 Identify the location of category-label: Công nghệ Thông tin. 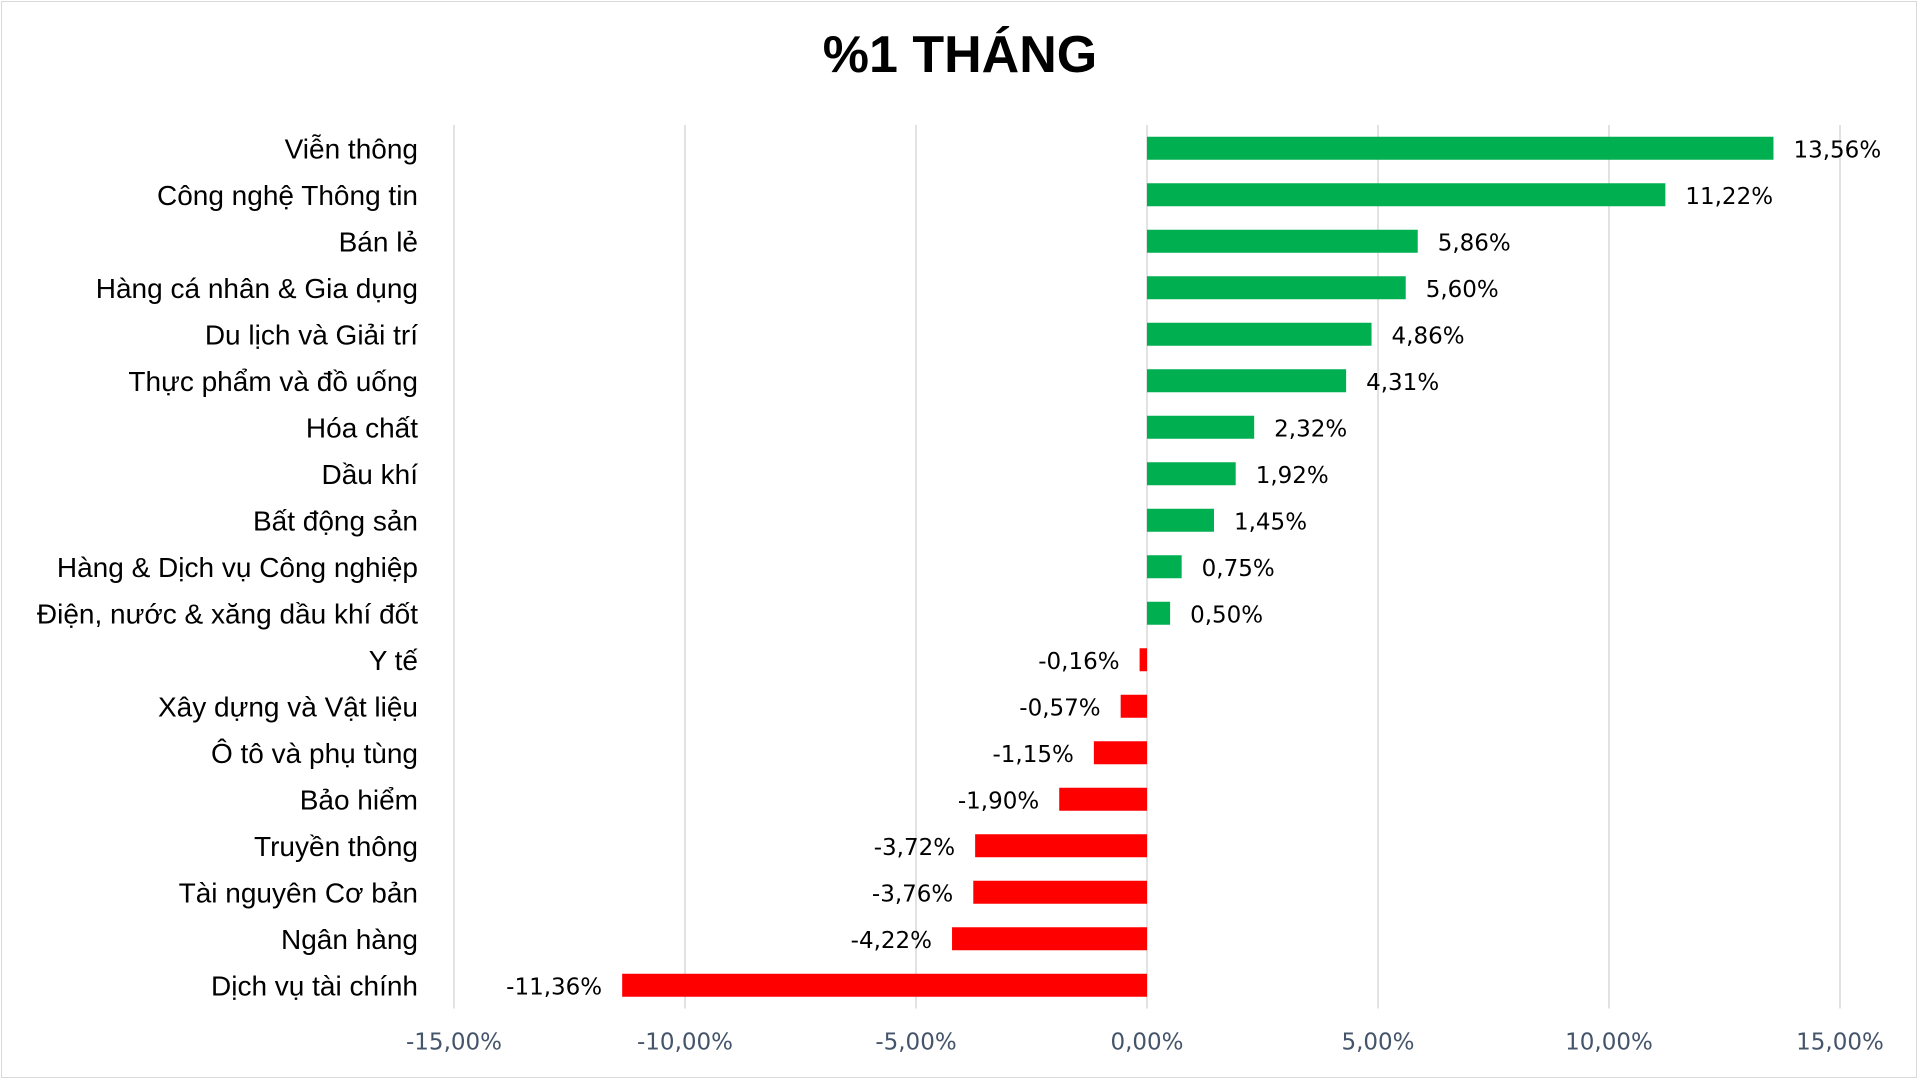
(287, 195).